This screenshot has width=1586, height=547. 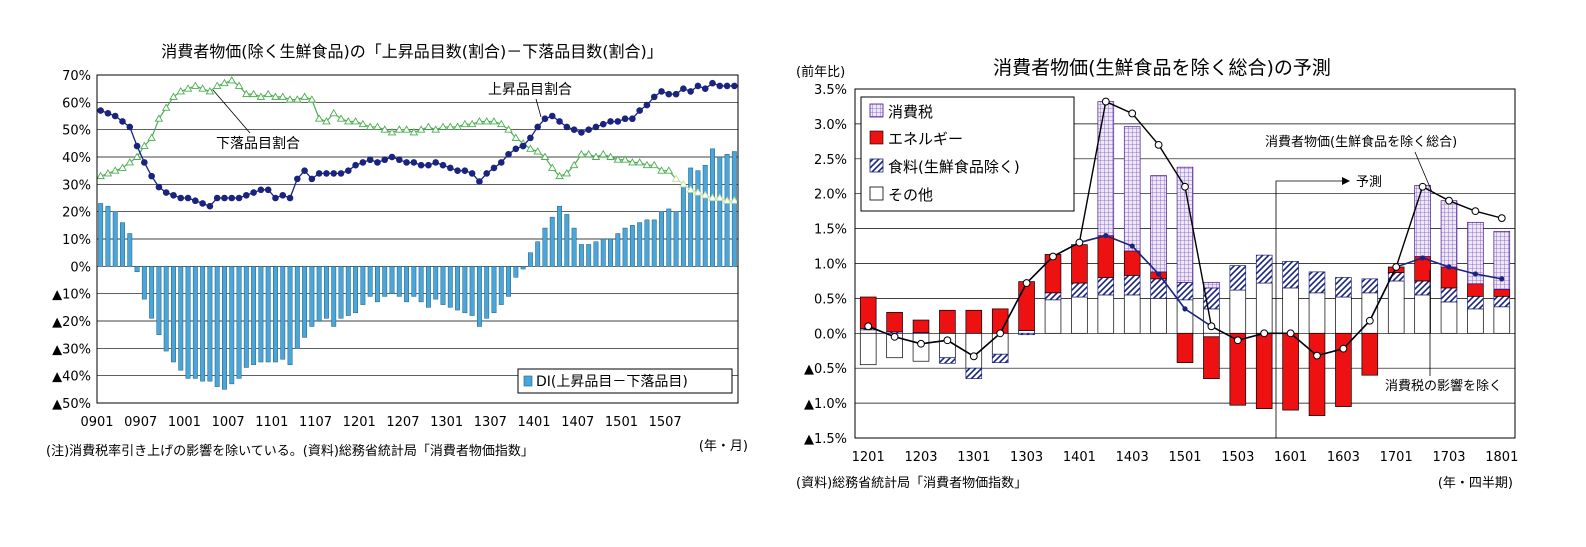 I want to click on chart2-y-tick-label: ▲0.5%, so click(x=825, y=369).